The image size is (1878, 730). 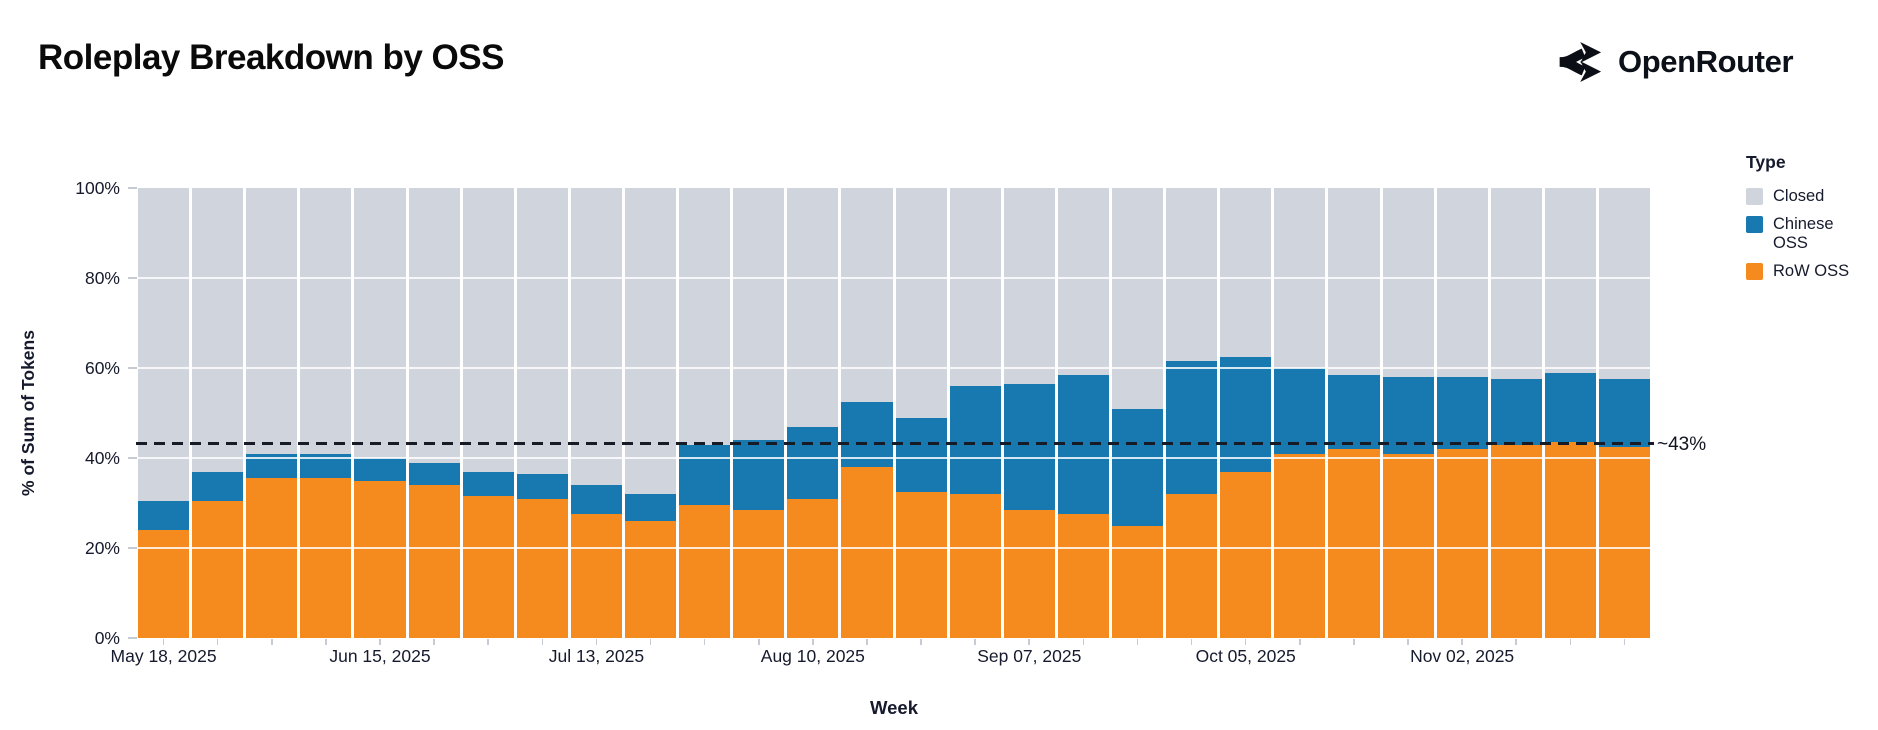 What do you see at coordinates (218, 413) in the screenshot?
I see `stacked-bar-may-25-2025` at bounding box center [218, 413].